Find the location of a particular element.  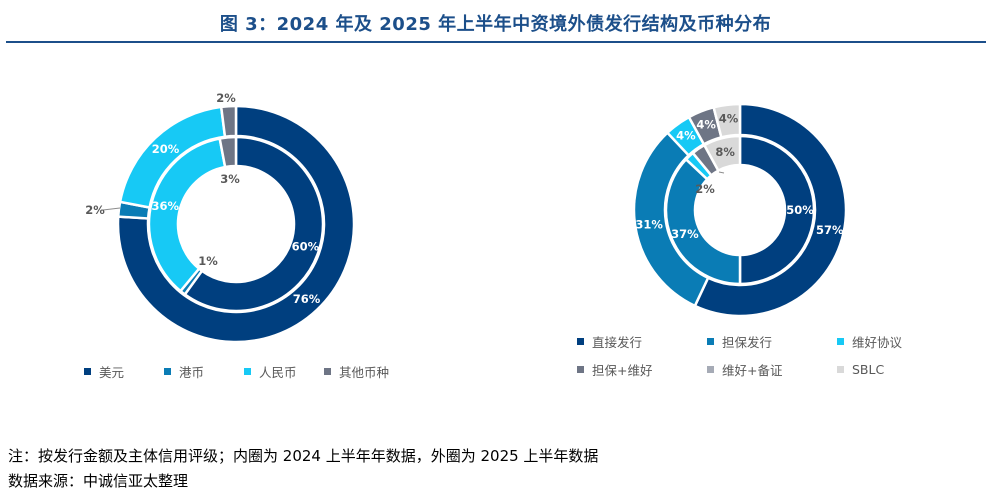

legend-item: 担保+维好 is located at coordinates (642, 369).